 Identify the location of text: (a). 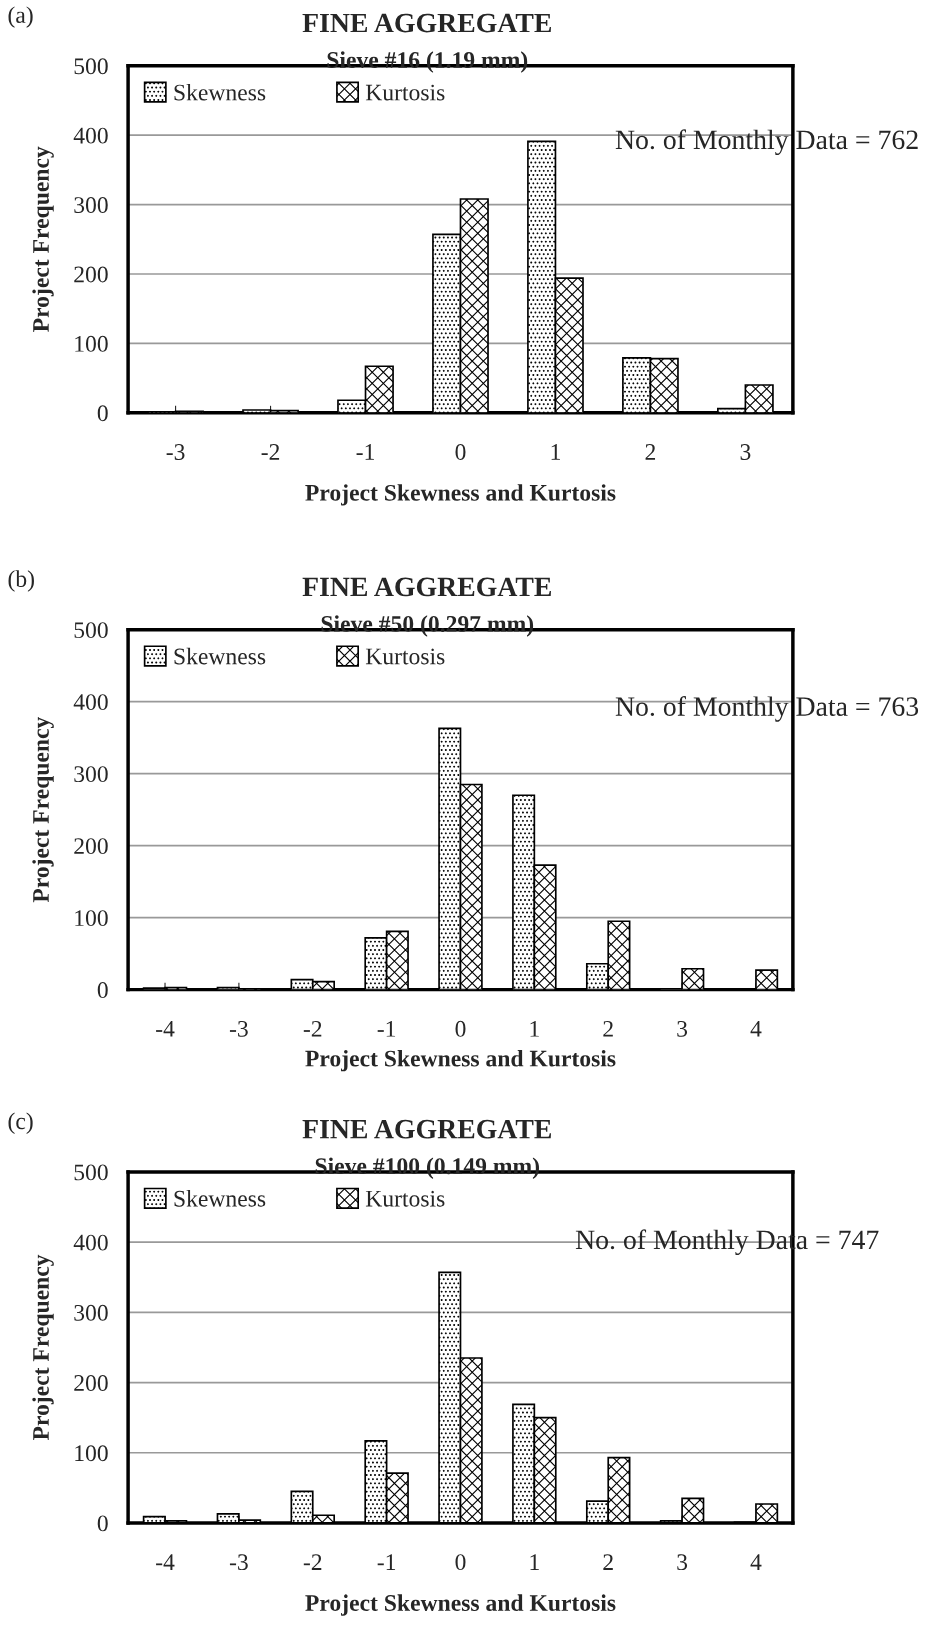
(20, 17).